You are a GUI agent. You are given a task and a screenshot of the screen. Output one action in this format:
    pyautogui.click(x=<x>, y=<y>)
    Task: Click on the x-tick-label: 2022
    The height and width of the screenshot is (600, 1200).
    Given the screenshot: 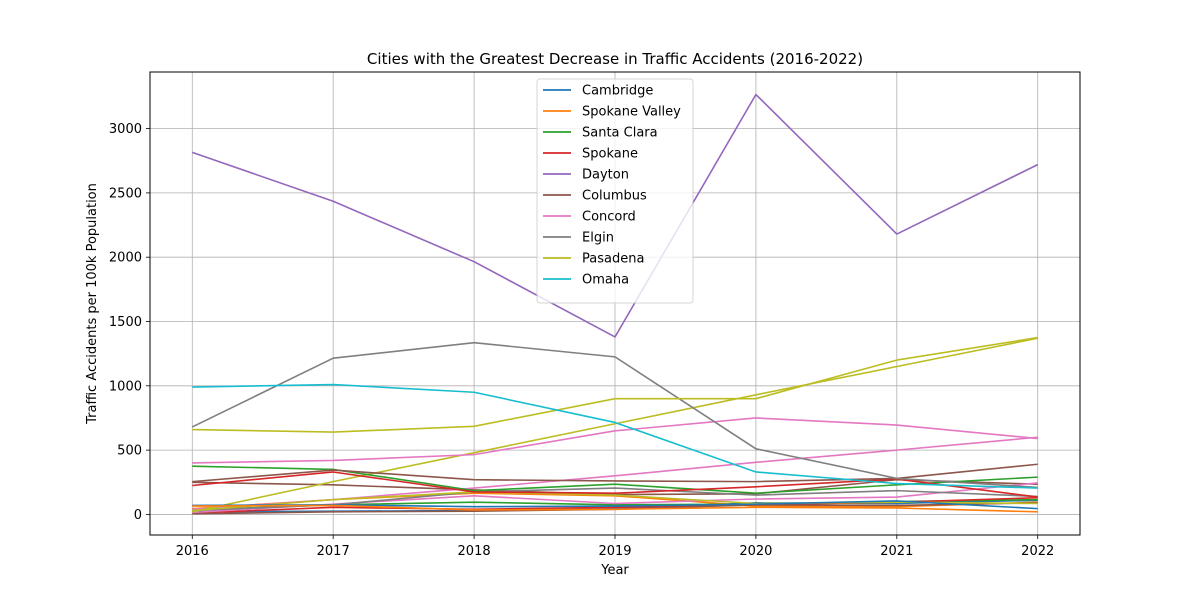 What is the action you would take?
    pyautogui.click(x=1037, y=551)
    